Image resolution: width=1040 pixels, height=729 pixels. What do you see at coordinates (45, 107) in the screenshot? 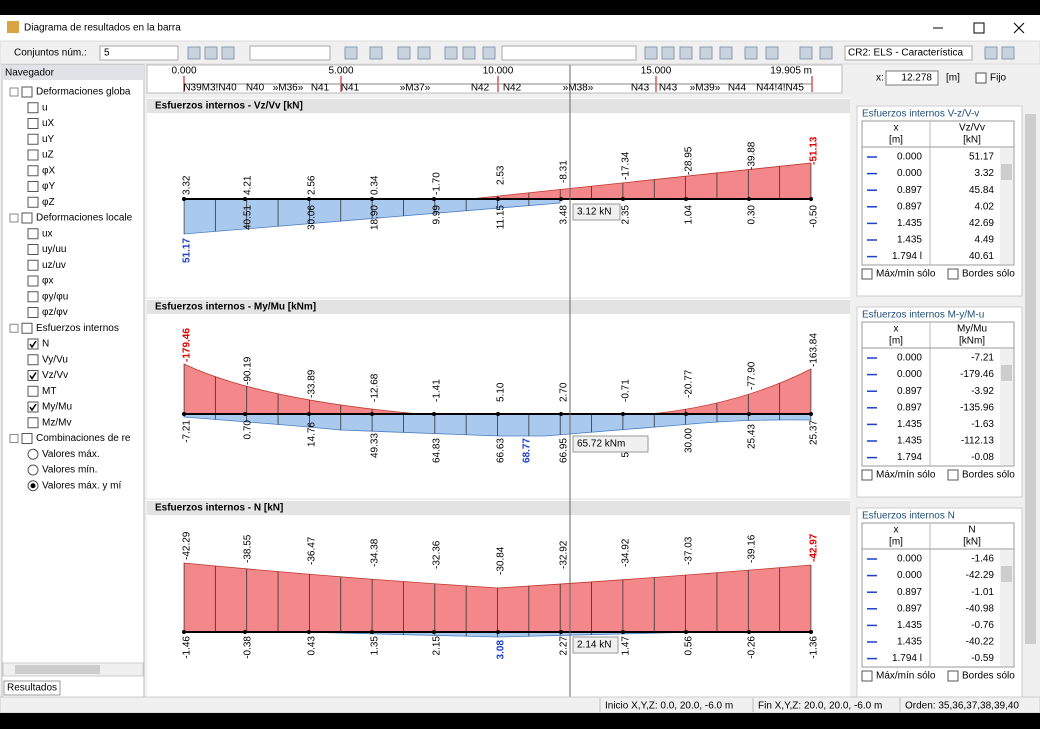
I see `tree-item: u` at bounding box center [45, 107].